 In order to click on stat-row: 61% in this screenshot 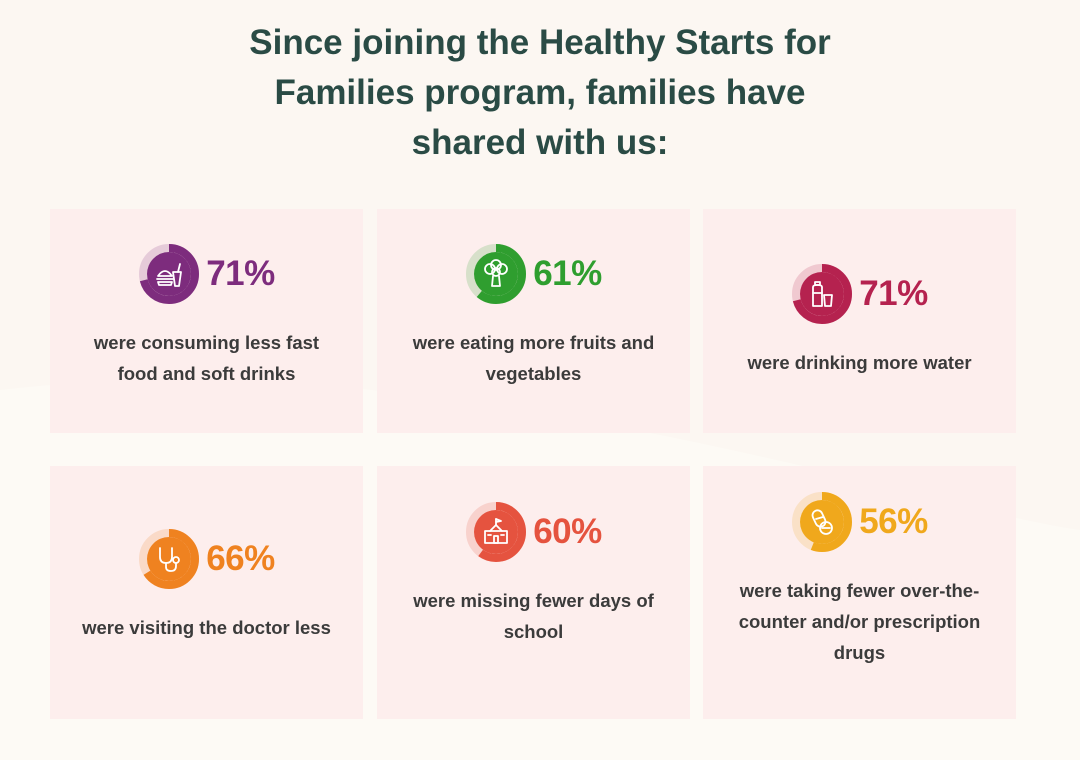, I will do `click(533, 274)`.